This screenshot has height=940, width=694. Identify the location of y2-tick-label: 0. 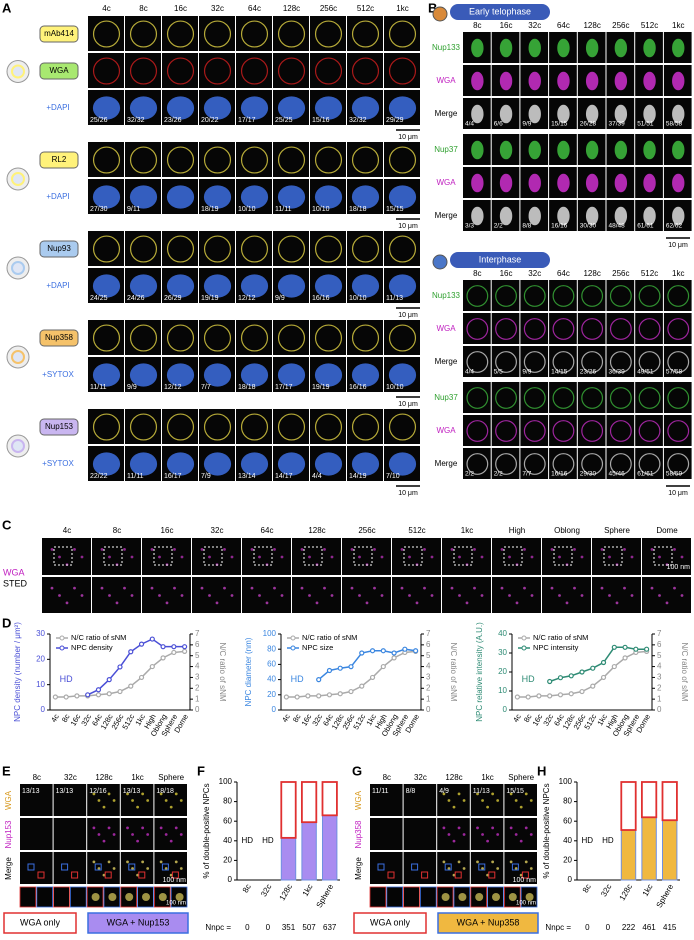
(197, 709).